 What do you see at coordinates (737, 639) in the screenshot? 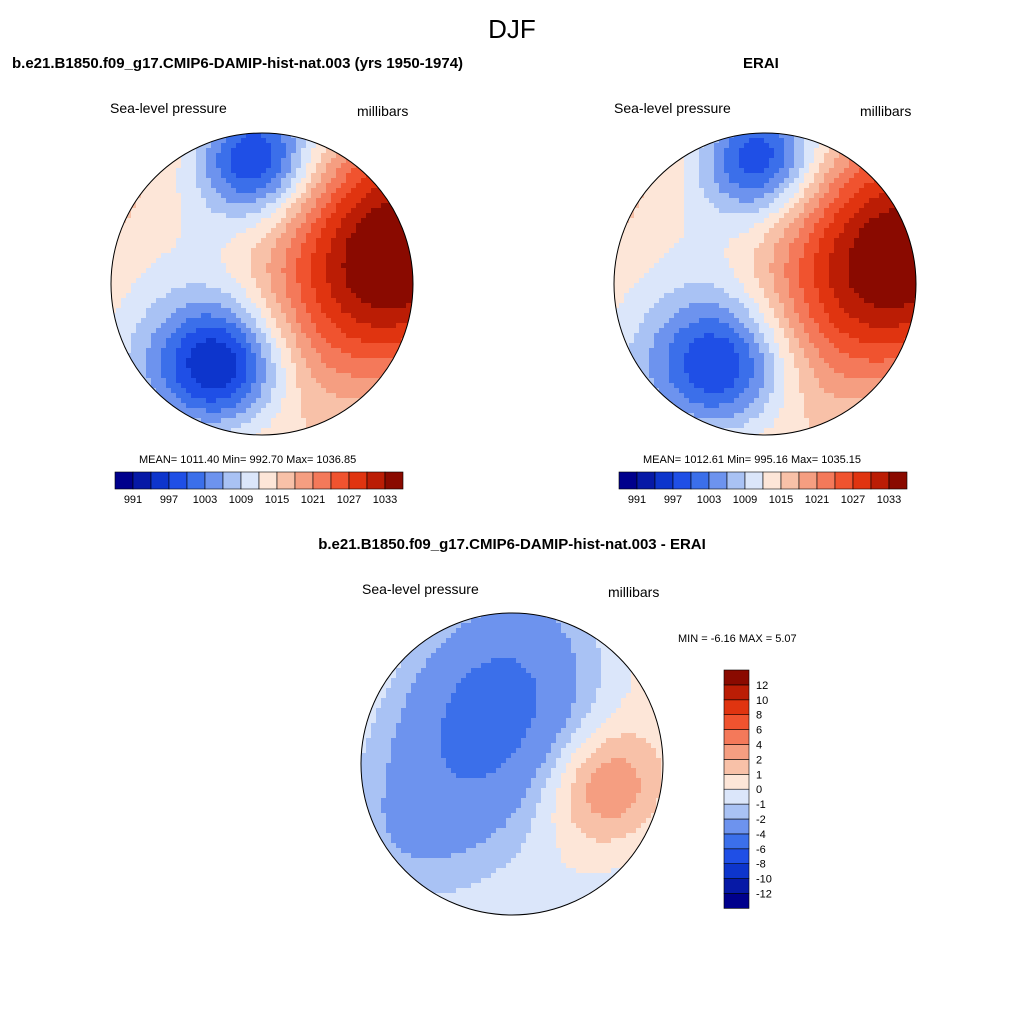
I see `panel-3-stats: MIN = -6.16 MAX = 5.07` at bounding box center [737, 639].